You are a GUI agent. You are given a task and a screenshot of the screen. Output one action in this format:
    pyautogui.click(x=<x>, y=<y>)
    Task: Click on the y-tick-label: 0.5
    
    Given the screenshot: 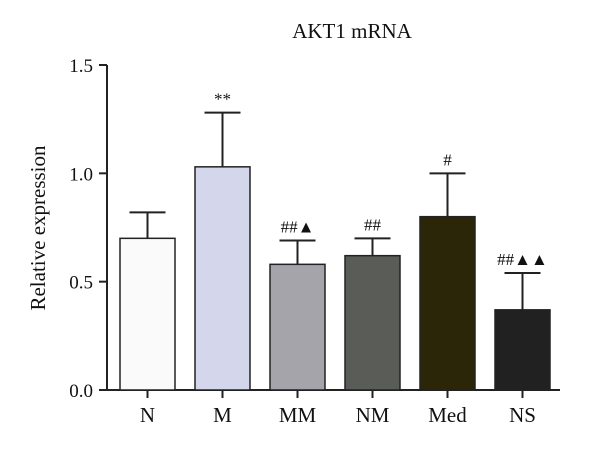 What is the action you would take?
    pyautogui.click(x=81, y=283)
    